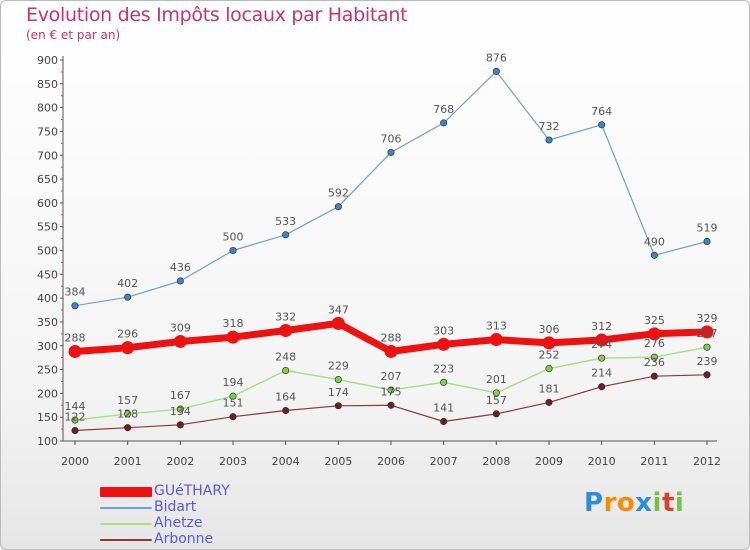  I want to click on data-label: 347, so click(338, 309).